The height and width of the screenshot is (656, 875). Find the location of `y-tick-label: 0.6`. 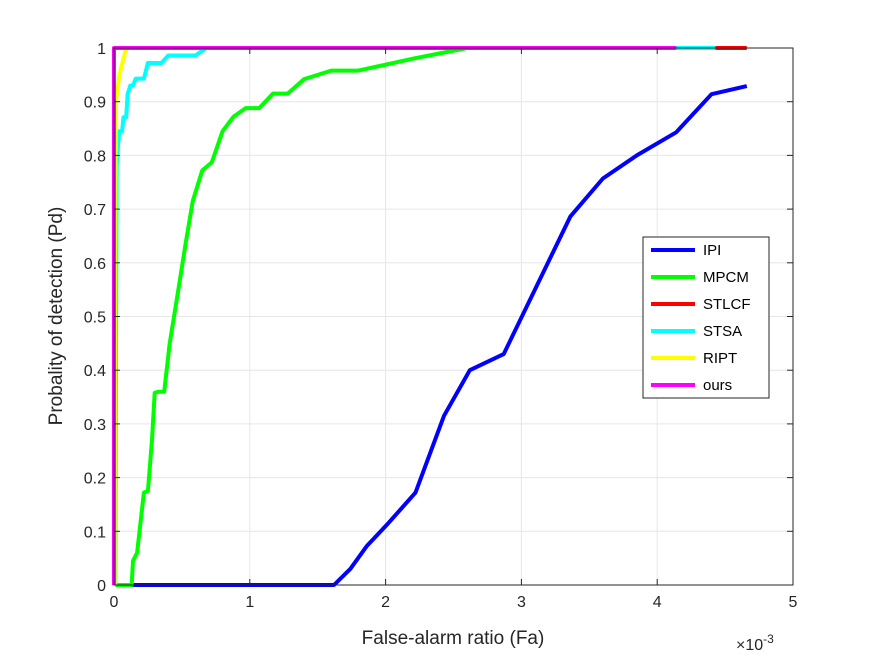

y-tick-label: 0.6 is located at coordinates (95, 264).